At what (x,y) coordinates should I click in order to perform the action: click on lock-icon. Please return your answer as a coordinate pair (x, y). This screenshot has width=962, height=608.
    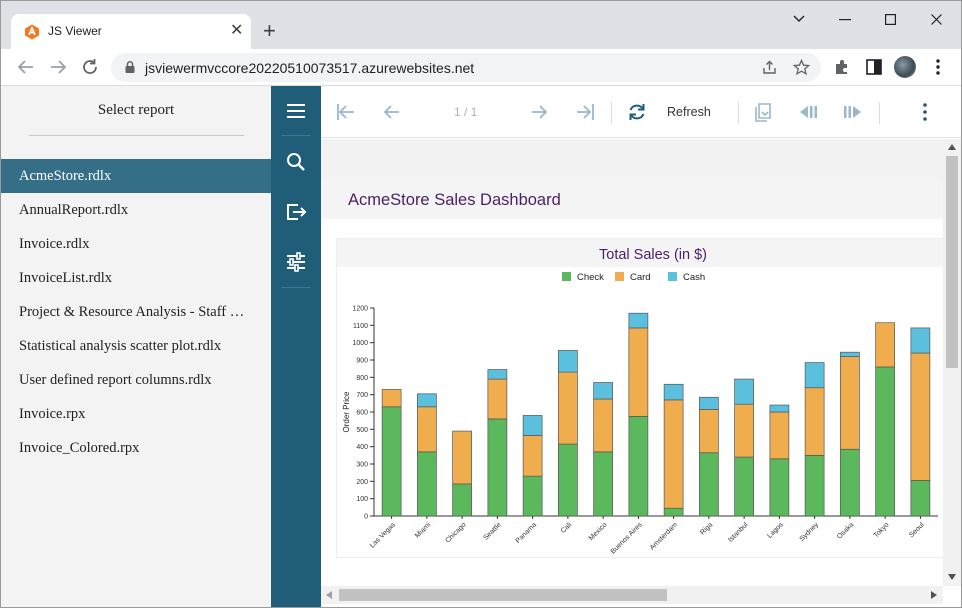
    Looking at the image, I should click on (130, 67).